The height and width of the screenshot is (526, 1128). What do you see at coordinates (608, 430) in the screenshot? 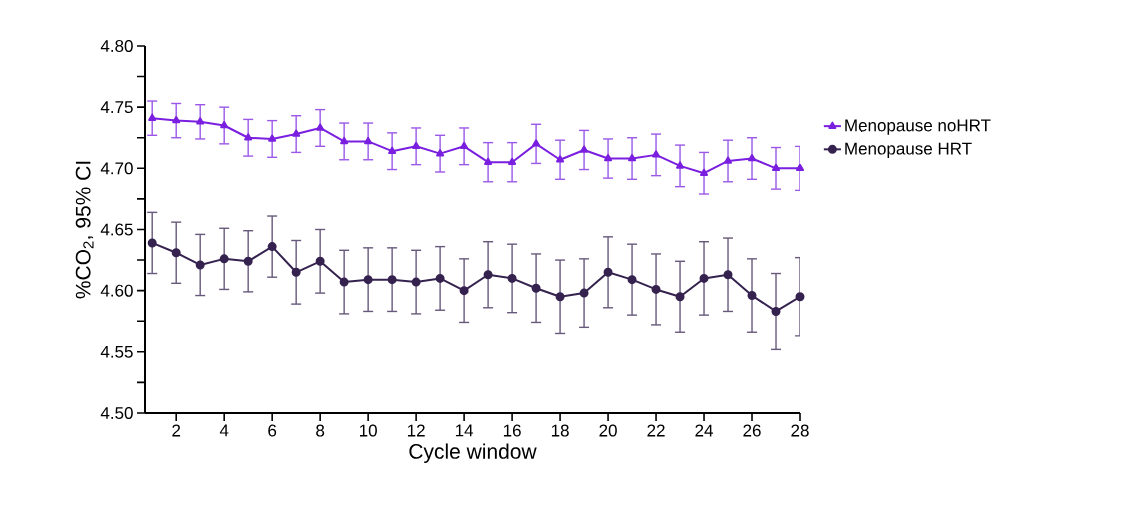
I see `x-tick-label: 20` at bounding box center [608, 430].